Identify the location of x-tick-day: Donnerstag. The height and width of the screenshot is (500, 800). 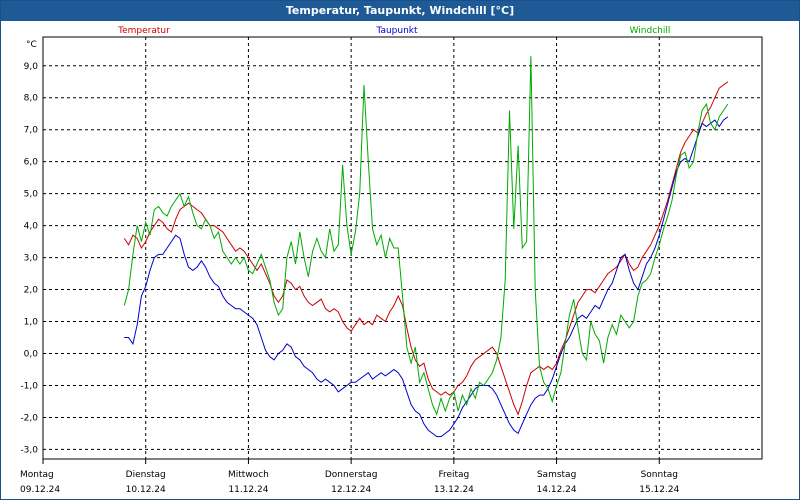
(351, 475).